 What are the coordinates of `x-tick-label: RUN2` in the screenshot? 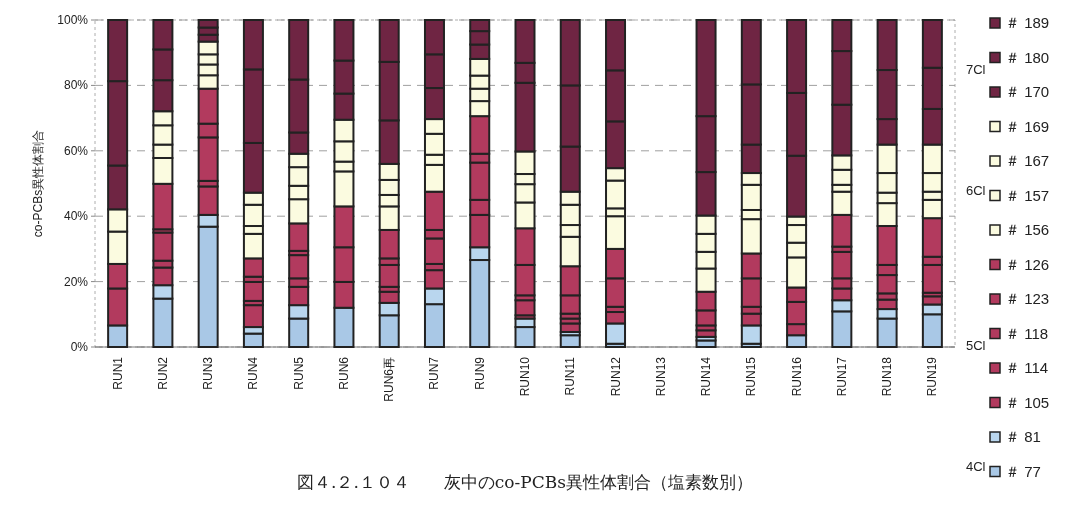 It's located at (162, 373).